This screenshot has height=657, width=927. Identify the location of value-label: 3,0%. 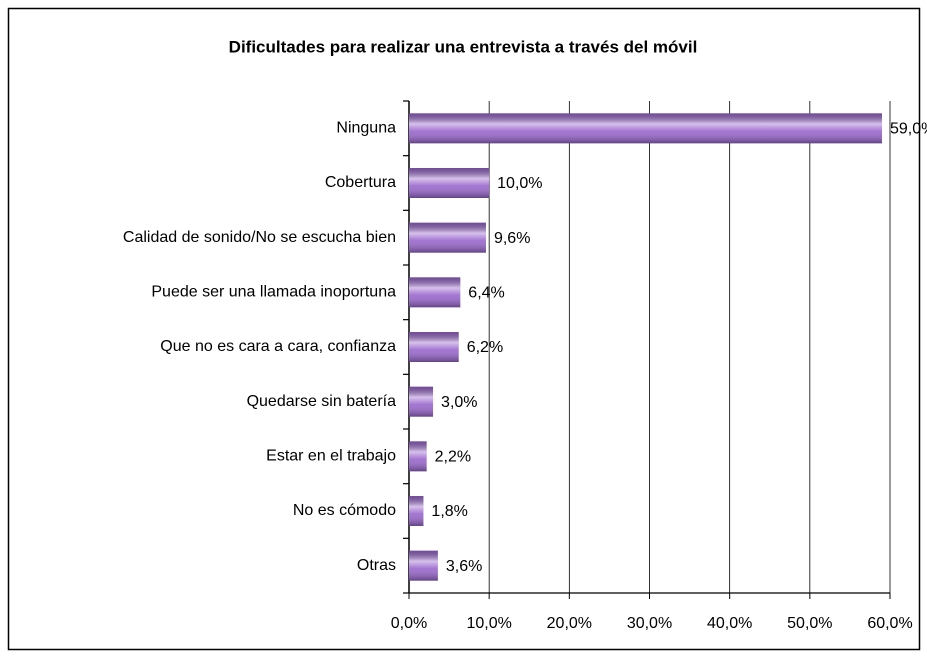
(459, 402).